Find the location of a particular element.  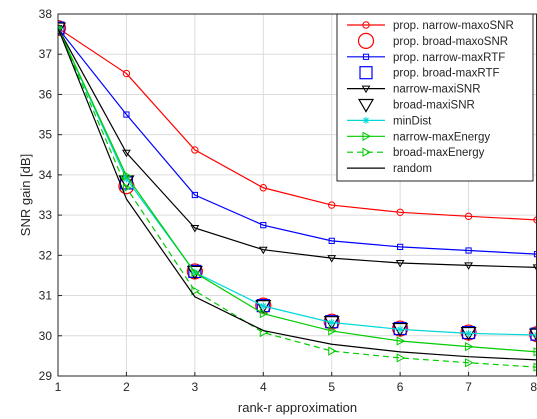

x-tick-label: 6 is located at coordinates (400, 387).